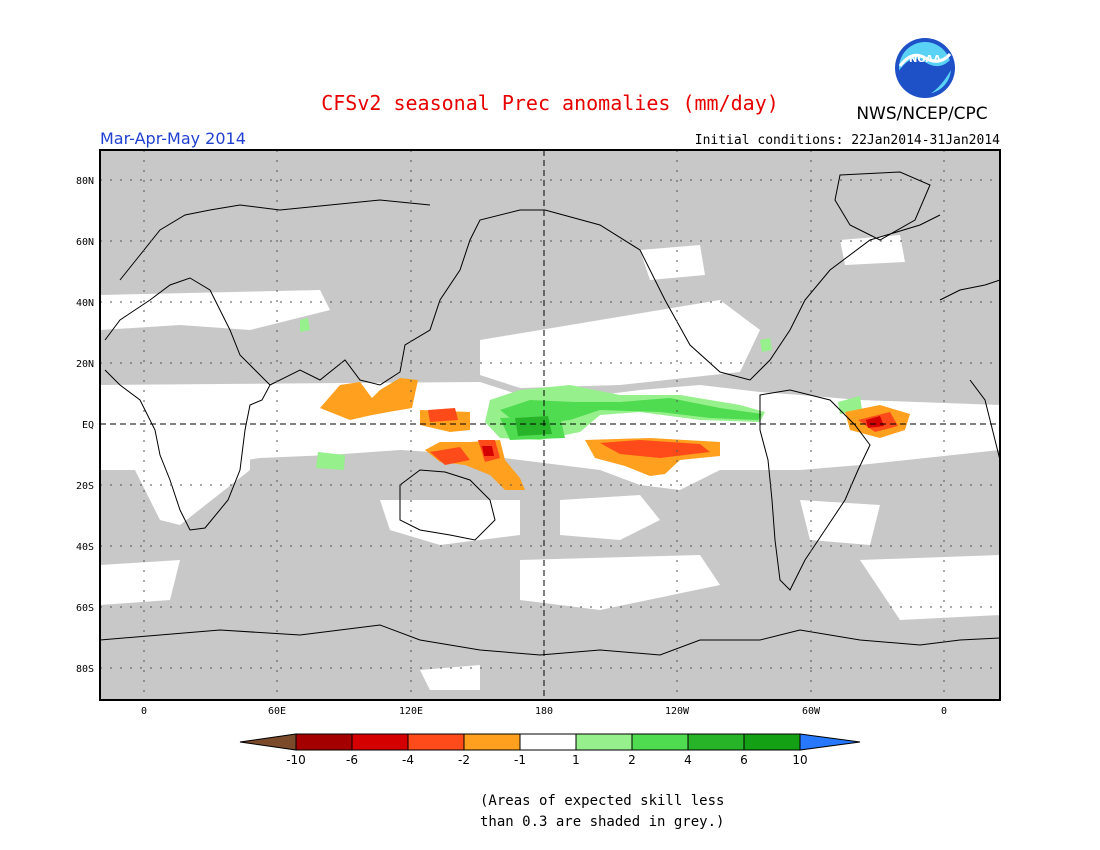  Describe the element at coordinates (550, 640) in the screenshot. I see `antarctica-coast` at that location.